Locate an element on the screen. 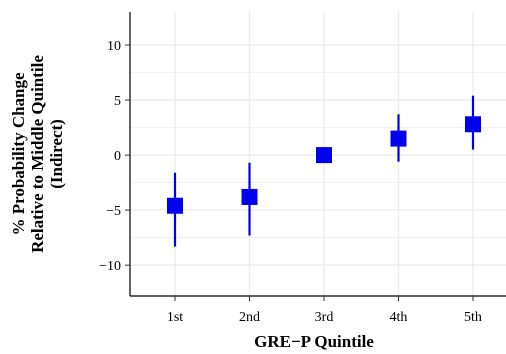  y-axis-title-line-3: (Indirect) is located at coordinates (56, 154).